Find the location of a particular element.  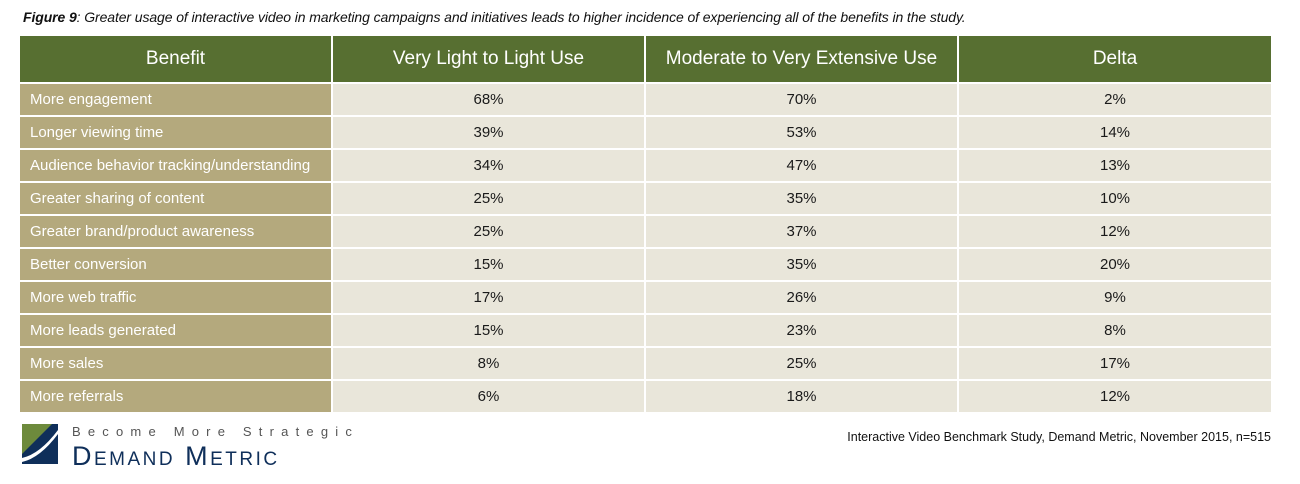

table-row: Longer viewing time 39% 53% 14% is located at coordinates (645, 132).